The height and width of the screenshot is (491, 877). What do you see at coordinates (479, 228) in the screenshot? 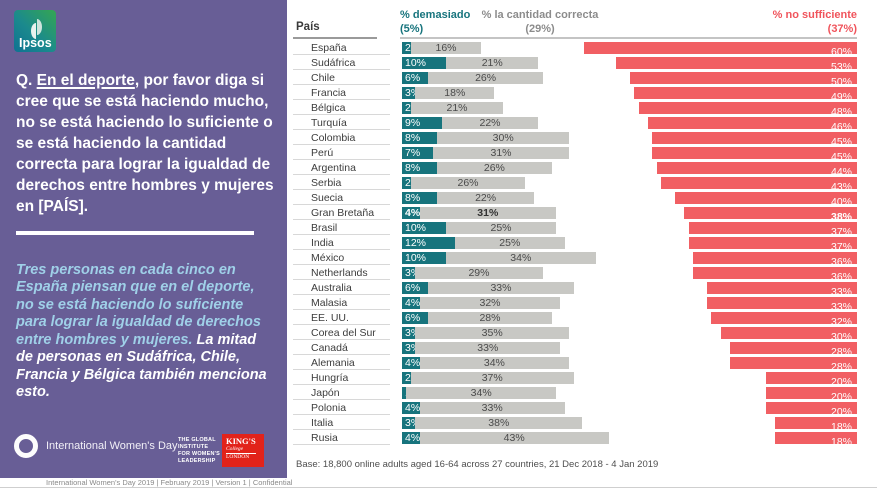
I see `stacked-bar: 10% 25%` at bounding box center [479, 228].